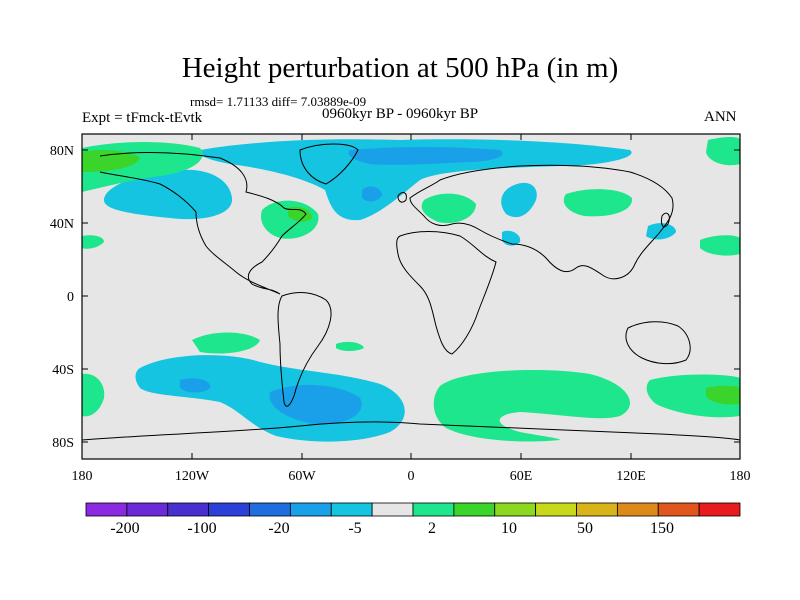 The width and height of the screenshot is (800, 600). What do you see at coordinates (631, 476) in the screenshot?
I see `lon-label: 120E` at bounding box center [631, 476].